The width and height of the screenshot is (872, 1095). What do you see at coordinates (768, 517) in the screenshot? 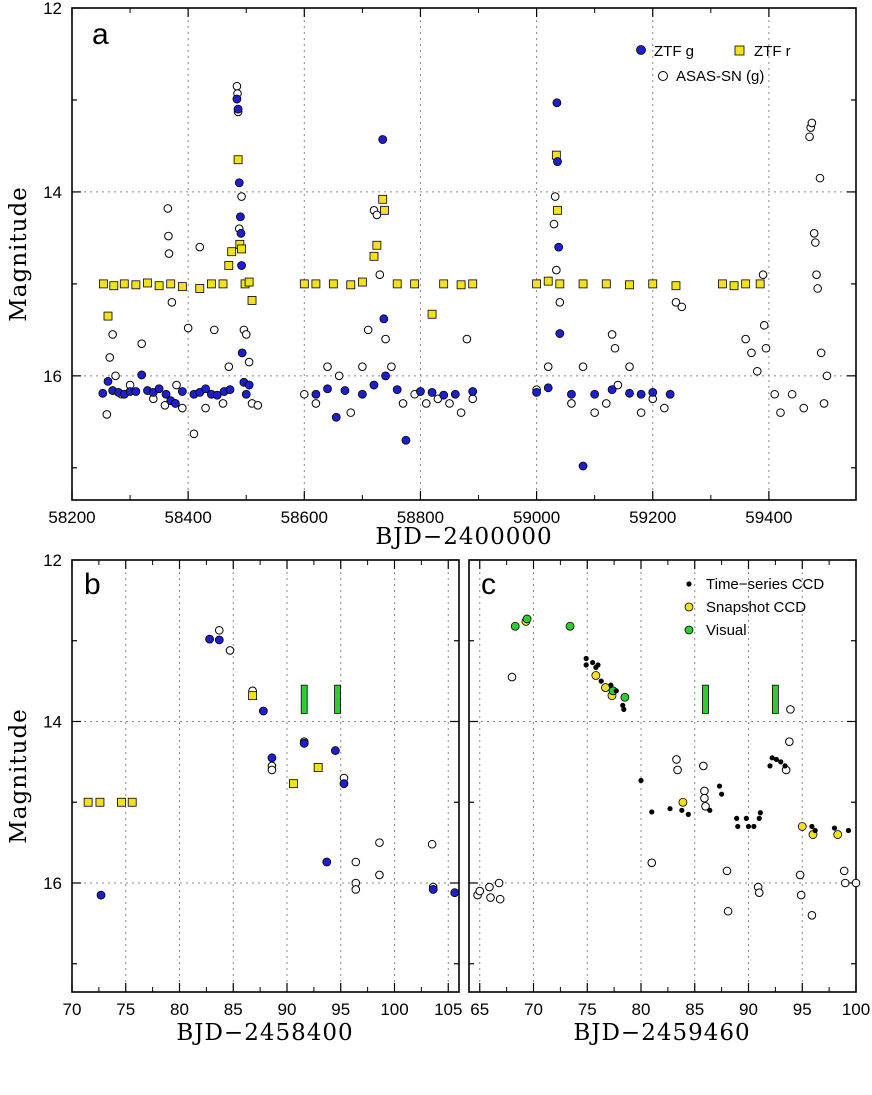
I see `x-tick-label: 59400` at bounding box center [768, 517].